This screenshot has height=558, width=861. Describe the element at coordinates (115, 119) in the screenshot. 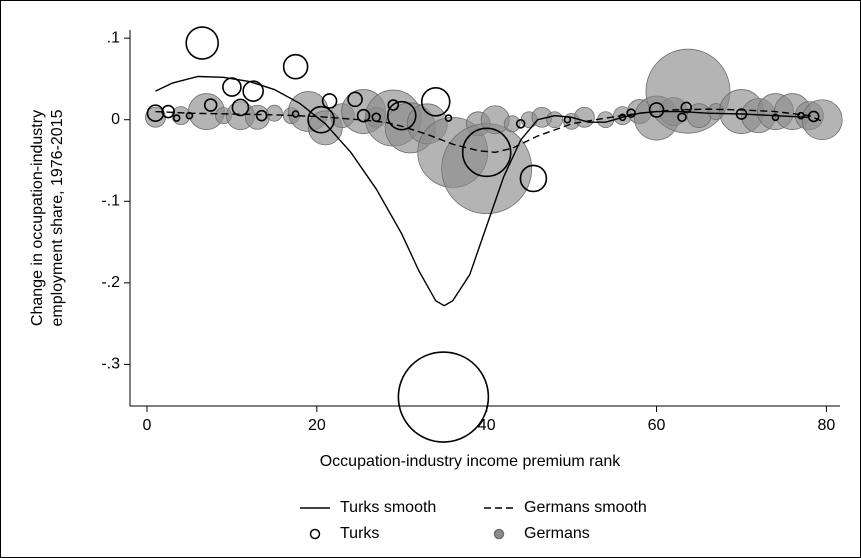

I see `y-tick-label: 0` at that location.